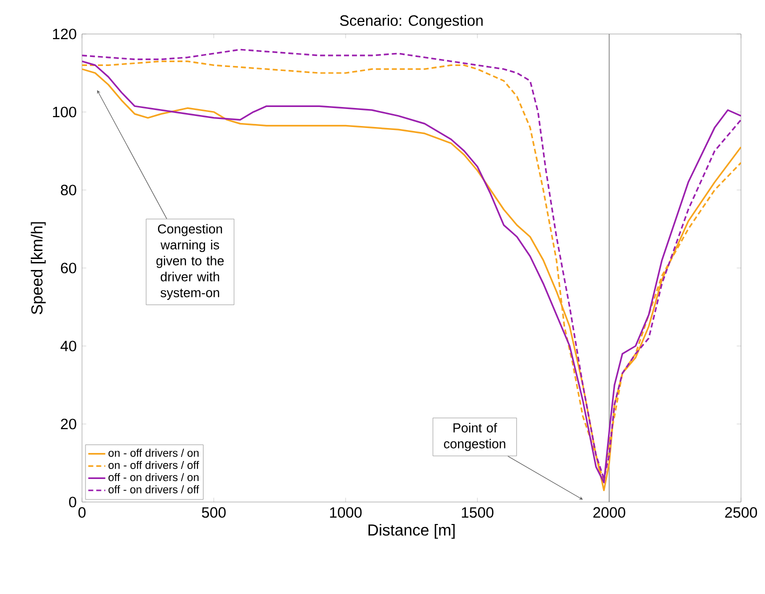 Image resolution: width=765 pixels, height=594 pixels. I want to click on y-axis-title: Speed [km/h], so click(38, 268).